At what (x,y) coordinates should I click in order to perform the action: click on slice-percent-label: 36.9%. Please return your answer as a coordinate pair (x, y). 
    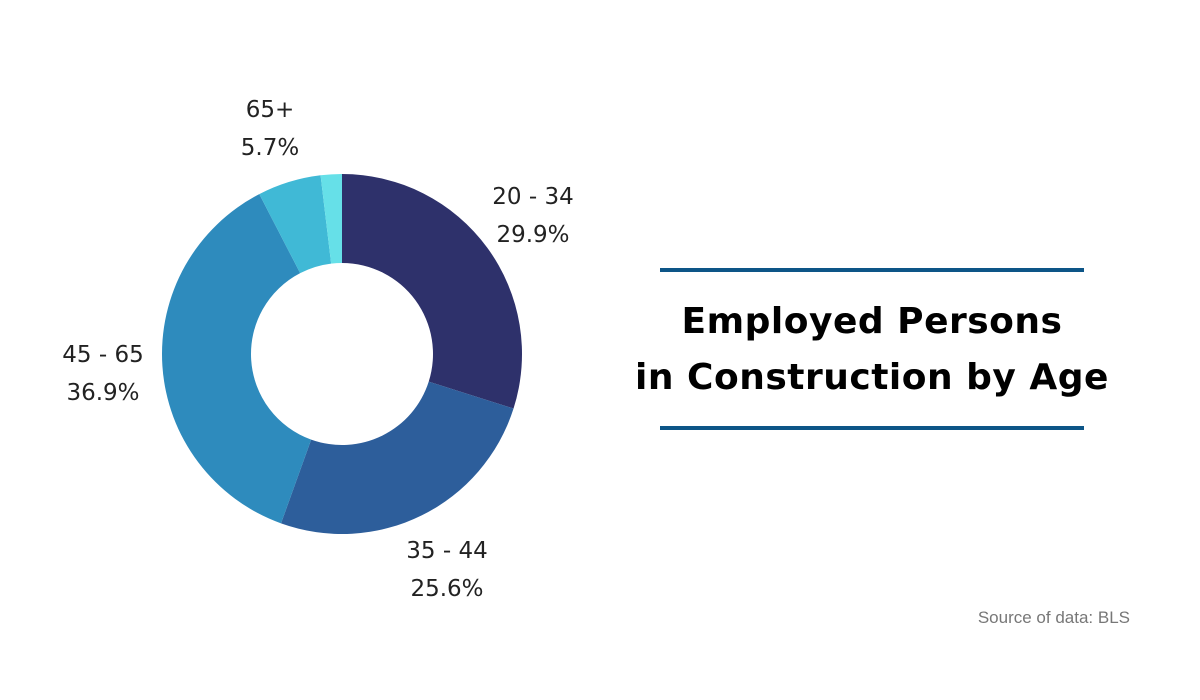
    Looking at the image, I should click on (102, 393).